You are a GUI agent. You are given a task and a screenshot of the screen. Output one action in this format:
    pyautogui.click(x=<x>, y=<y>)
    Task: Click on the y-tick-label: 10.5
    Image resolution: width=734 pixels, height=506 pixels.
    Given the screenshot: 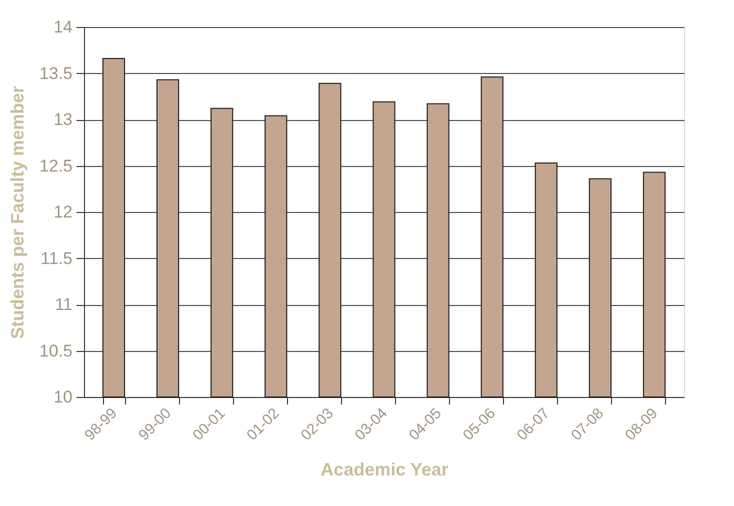 What is the action you would take?
    pyautogui.click(x=55, y=350)
    